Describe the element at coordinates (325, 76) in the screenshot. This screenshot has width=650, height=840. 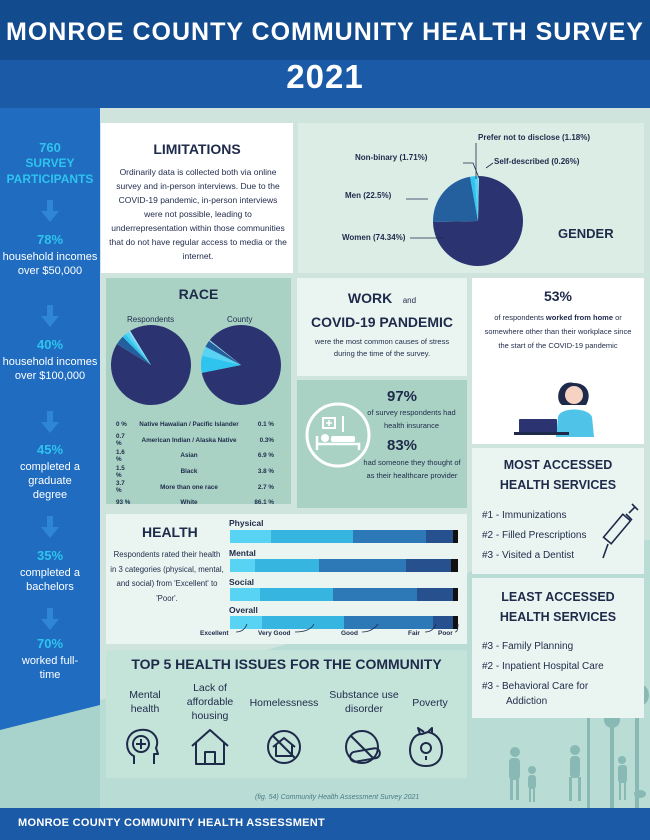
I see `page-year: 2021` at that location.